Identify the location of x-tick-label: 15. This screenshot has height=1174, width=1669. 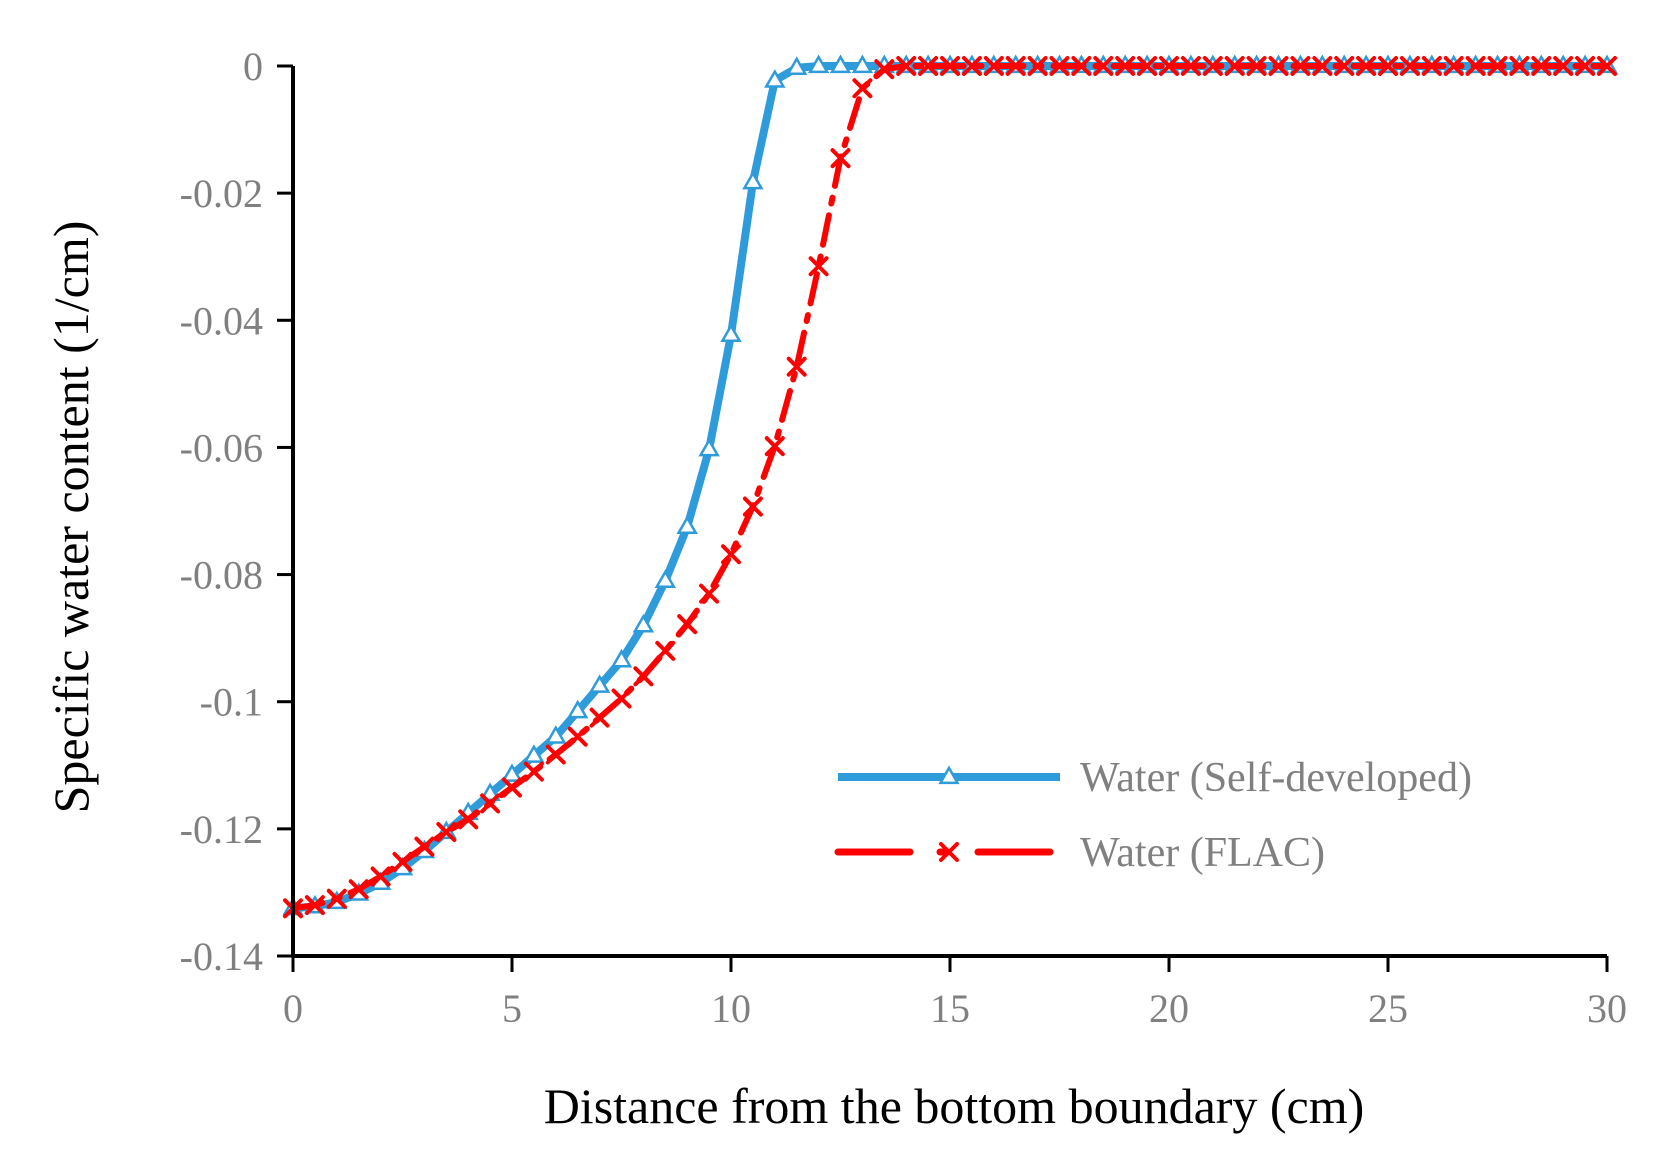
(950, 1008).